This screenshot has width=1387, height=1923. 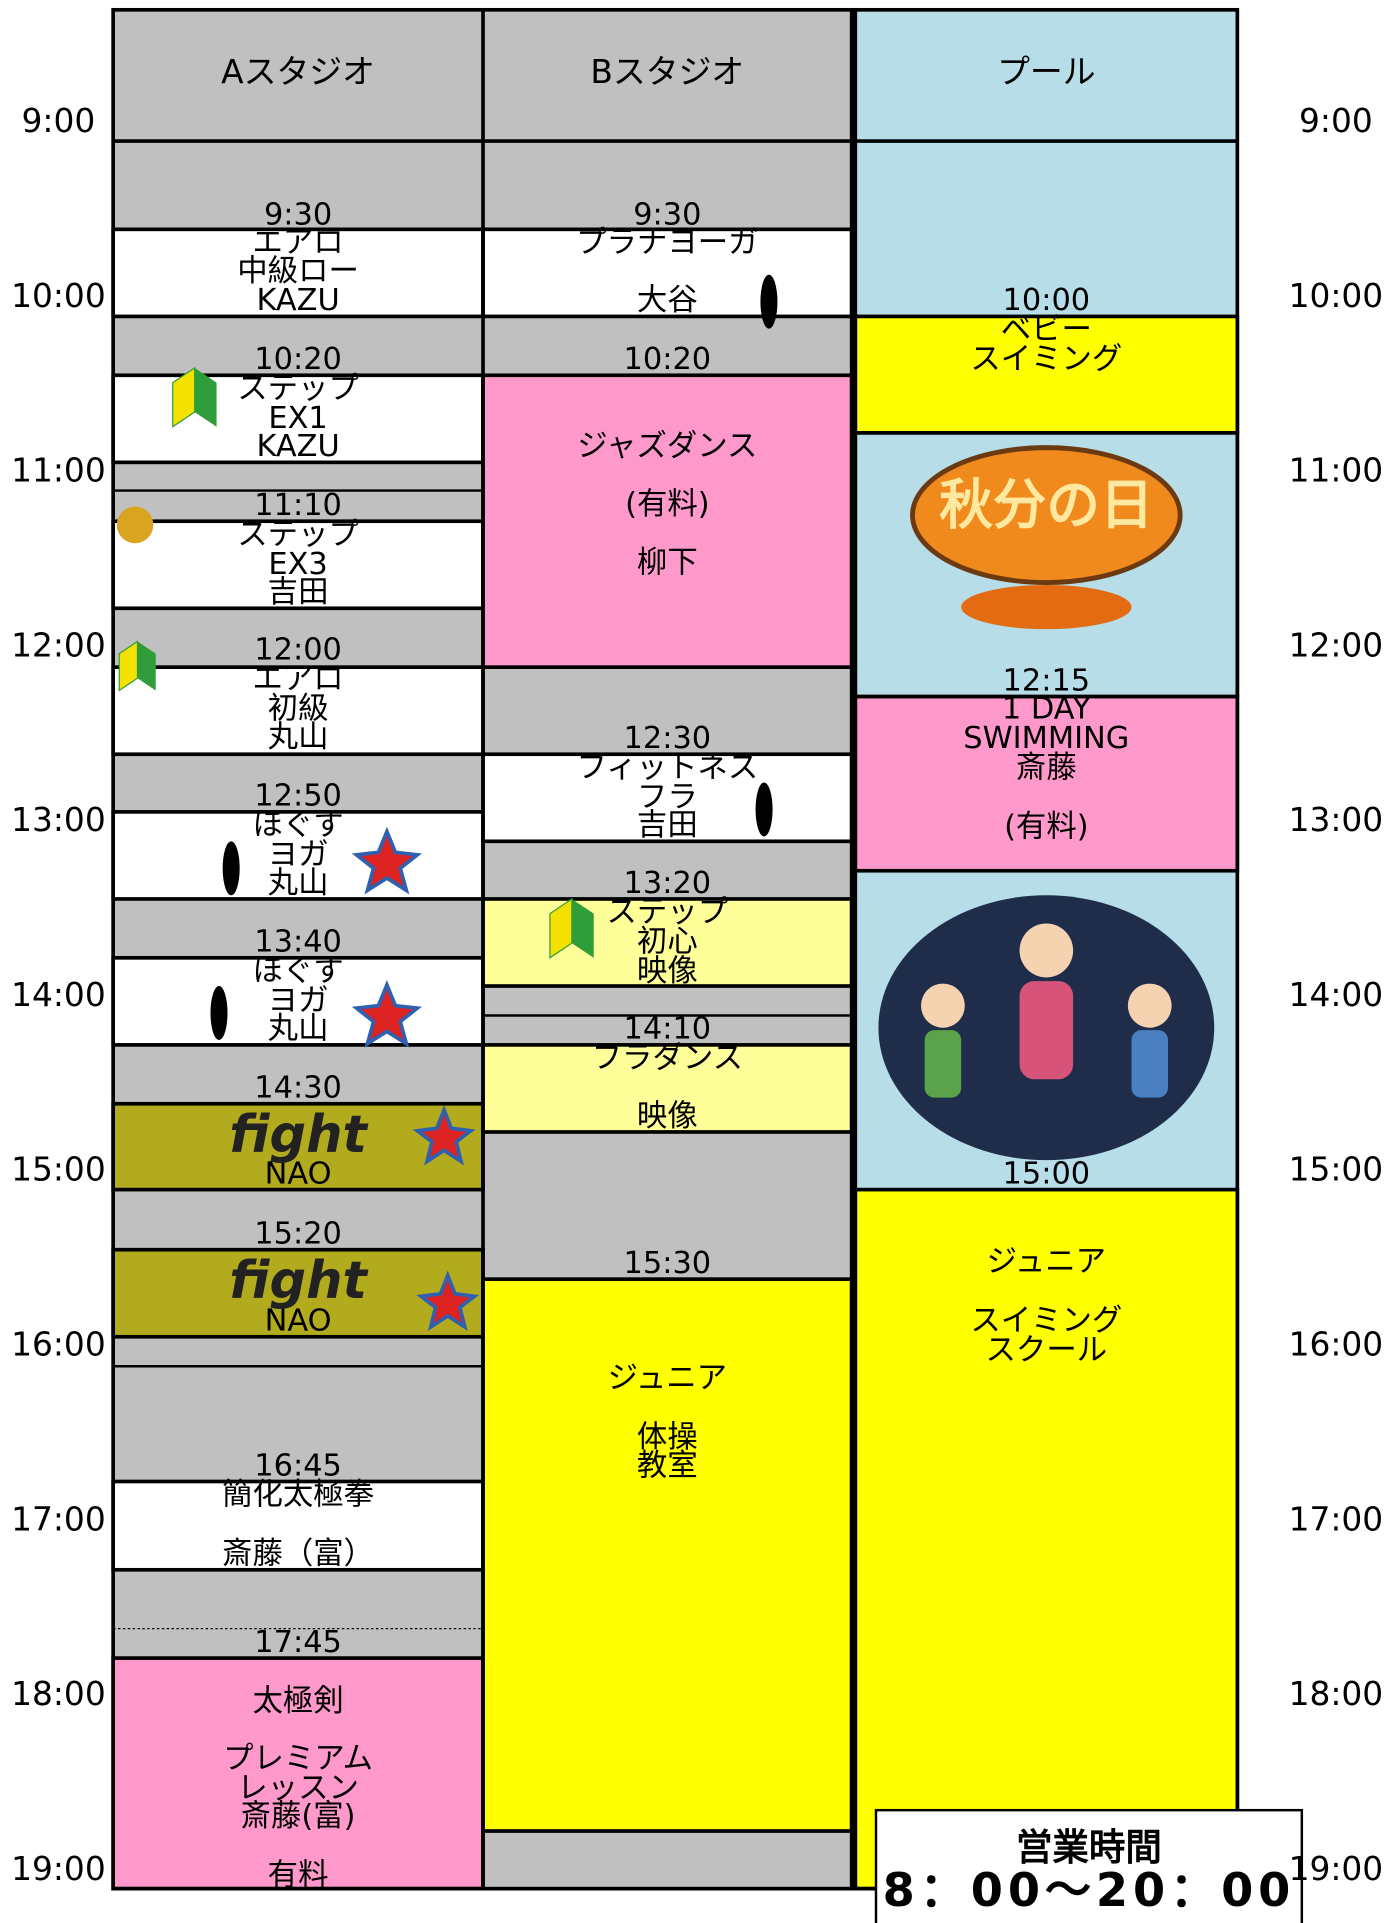 I want to click on session-time: 12:30, so click(x=668, y=738).